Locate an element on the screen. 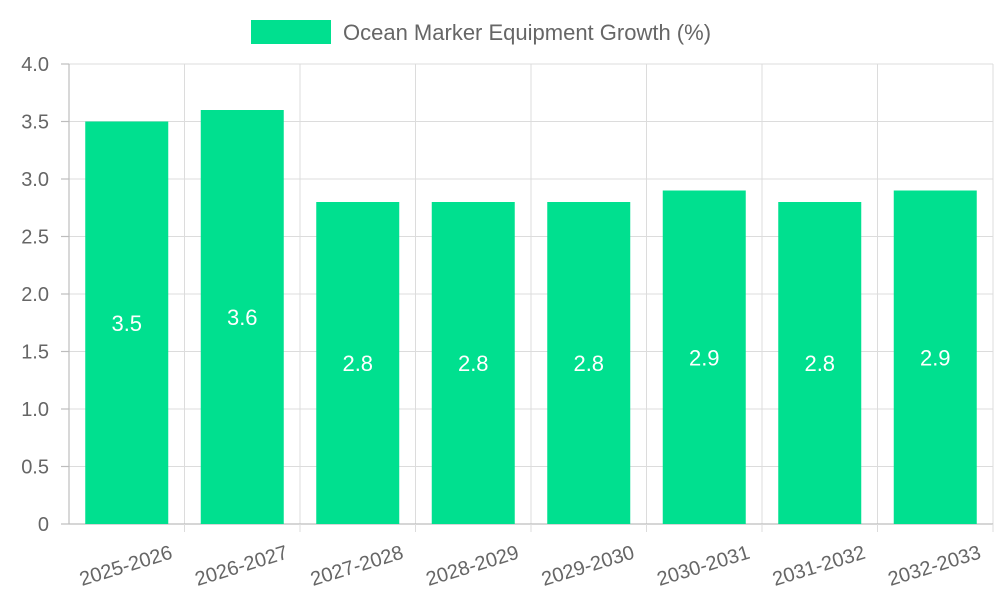  bar-2027-2028 is located at coordinates (358, 363).